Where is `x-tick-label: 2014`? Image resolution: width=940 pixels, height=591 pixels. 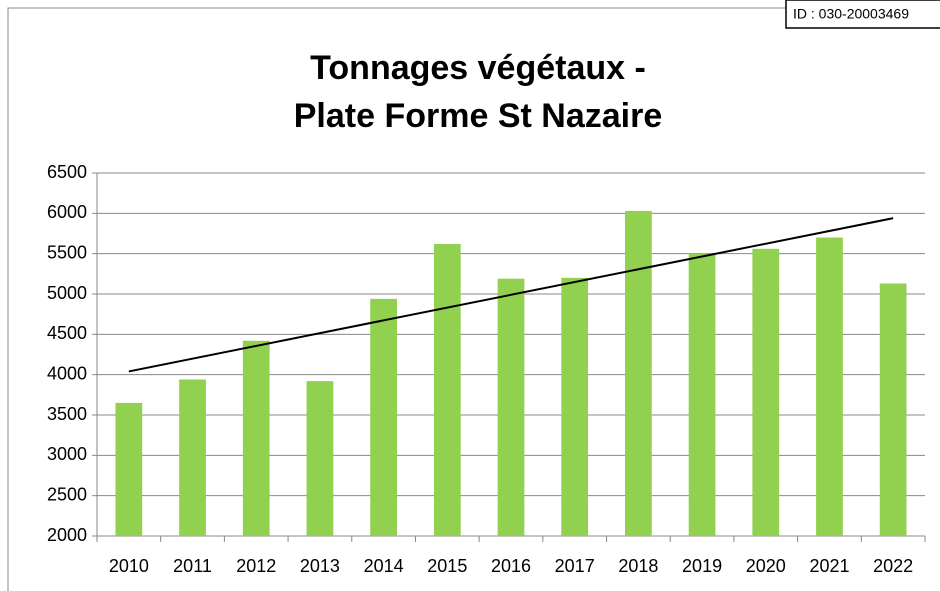
x-tick-label: 2014 is located at coordinates (384, 566).